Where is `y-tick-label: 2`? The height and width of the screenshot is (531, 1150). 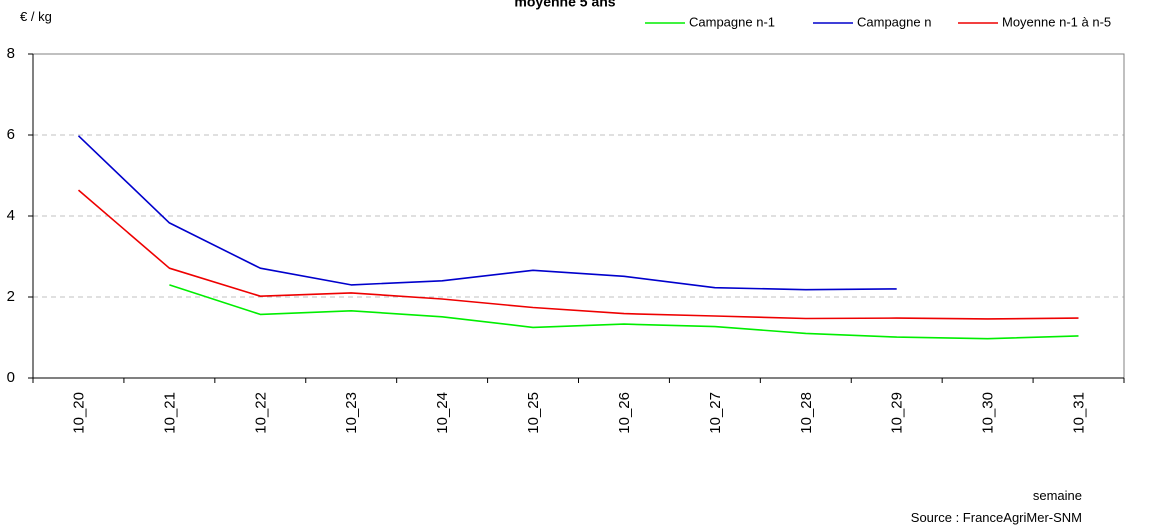
y-tick-label: 2 is located at coordinates (11, 296).